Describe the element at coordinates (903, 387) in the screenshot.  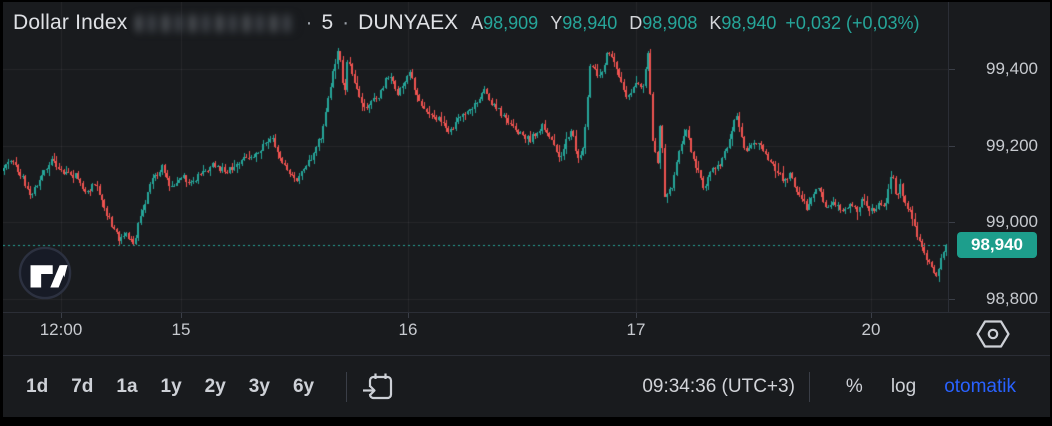
I see `log-scale-button: log` at that location.